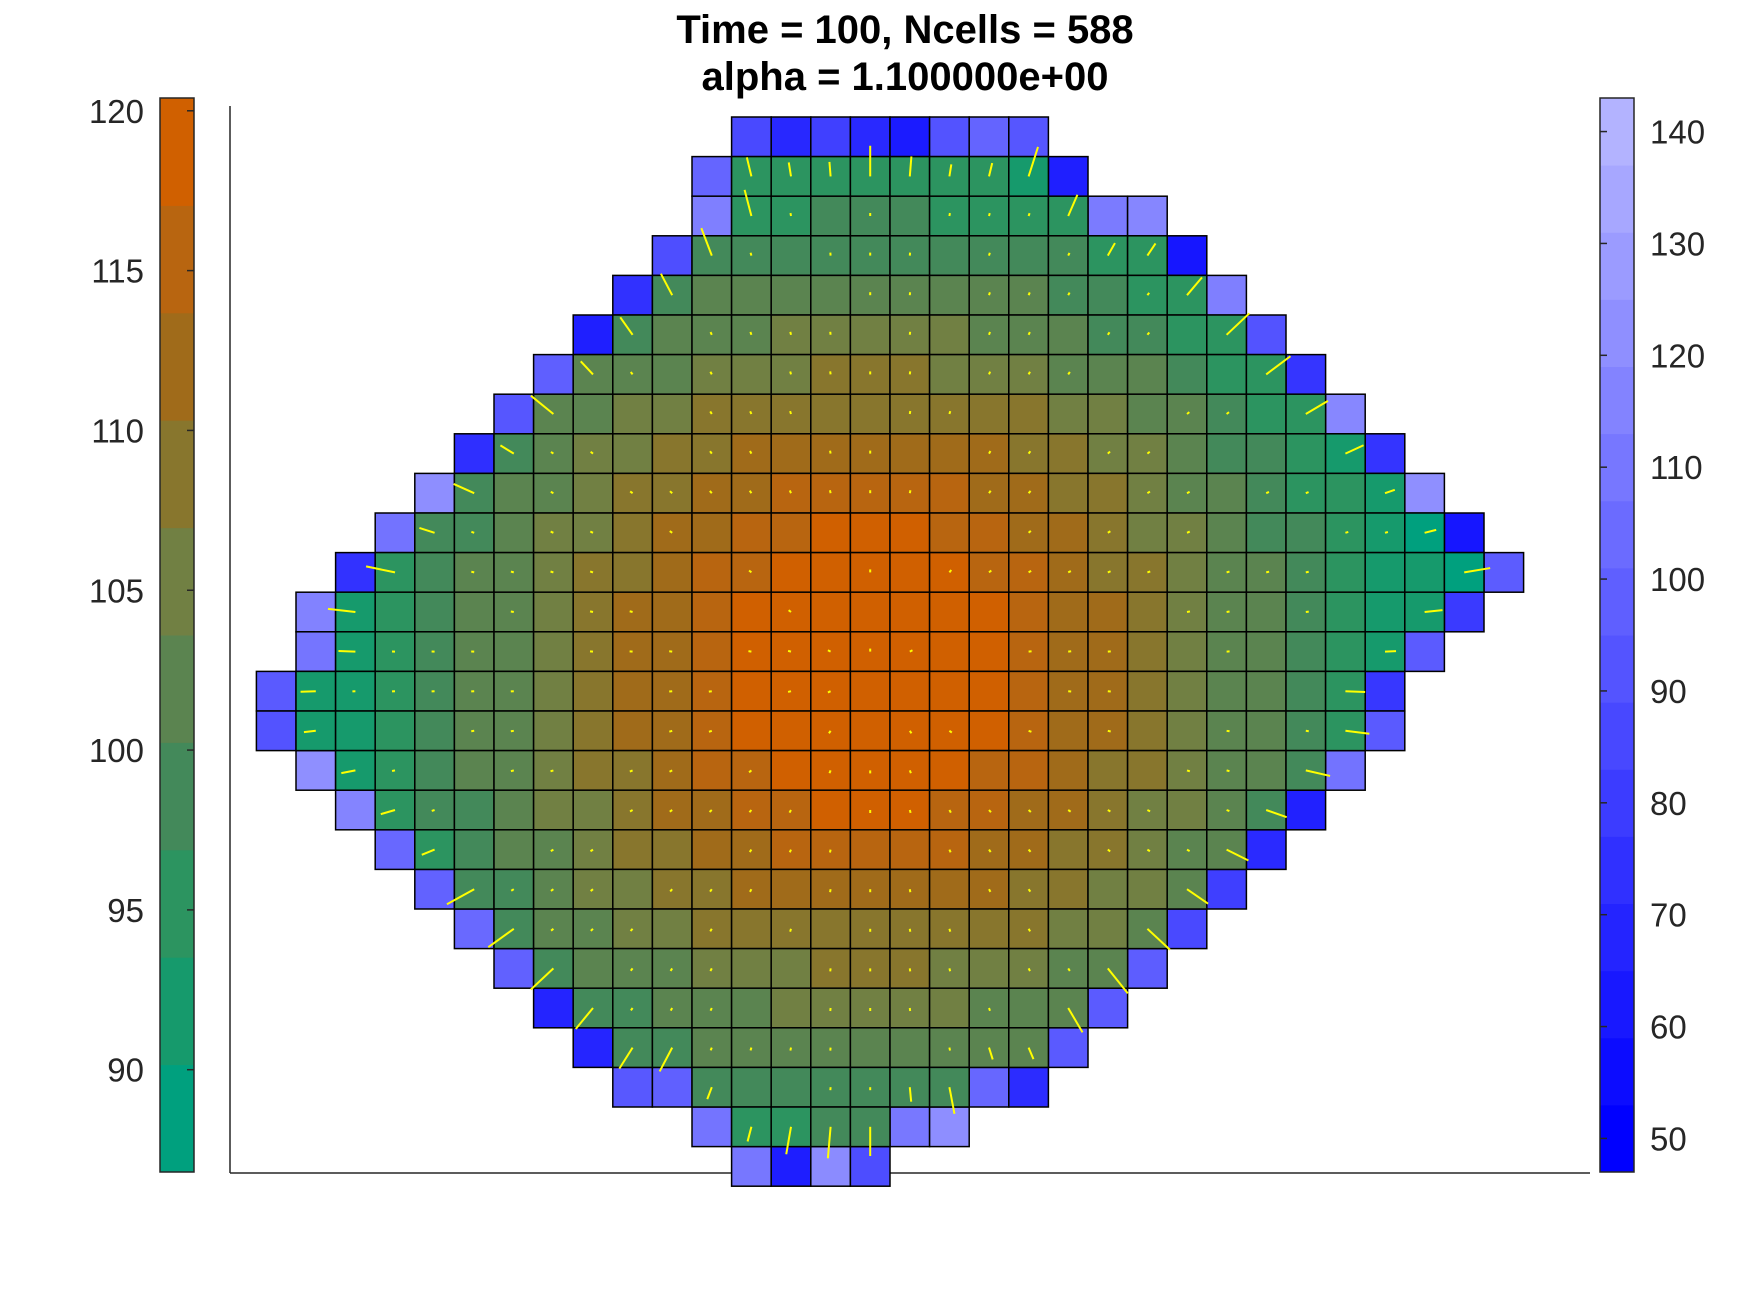 The height and width of the screenshot is (1313, 1750). I want to click on interior-colorbar-tick-label: 90, so click(125, 1070).